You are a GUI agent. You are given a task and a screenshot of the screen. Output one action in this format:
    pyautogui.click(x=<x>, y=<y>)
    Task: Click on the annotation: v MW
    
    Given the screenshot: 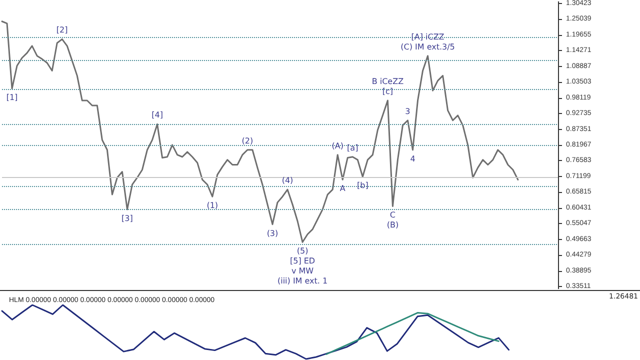 What is the action you would take?
    pyautogui.click(x=302, y=271)
    